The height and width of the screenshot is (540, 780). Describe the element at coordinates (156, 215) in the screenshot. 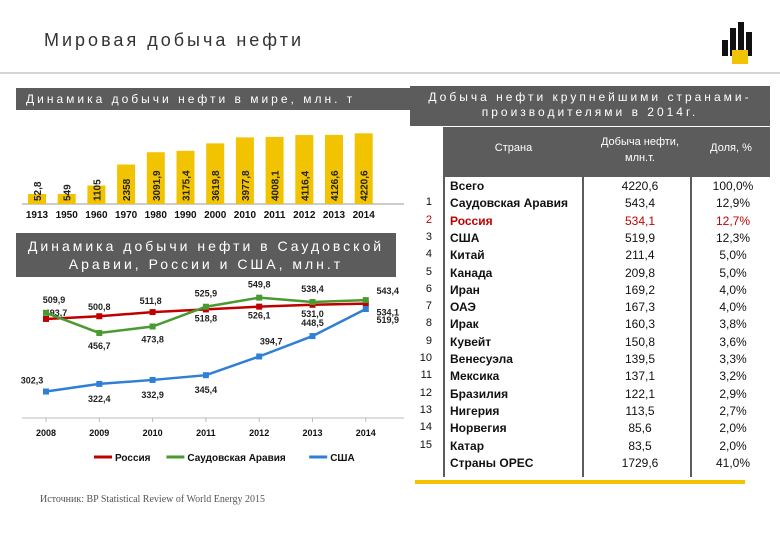

I see `x-tick-label: 1980` at that location.